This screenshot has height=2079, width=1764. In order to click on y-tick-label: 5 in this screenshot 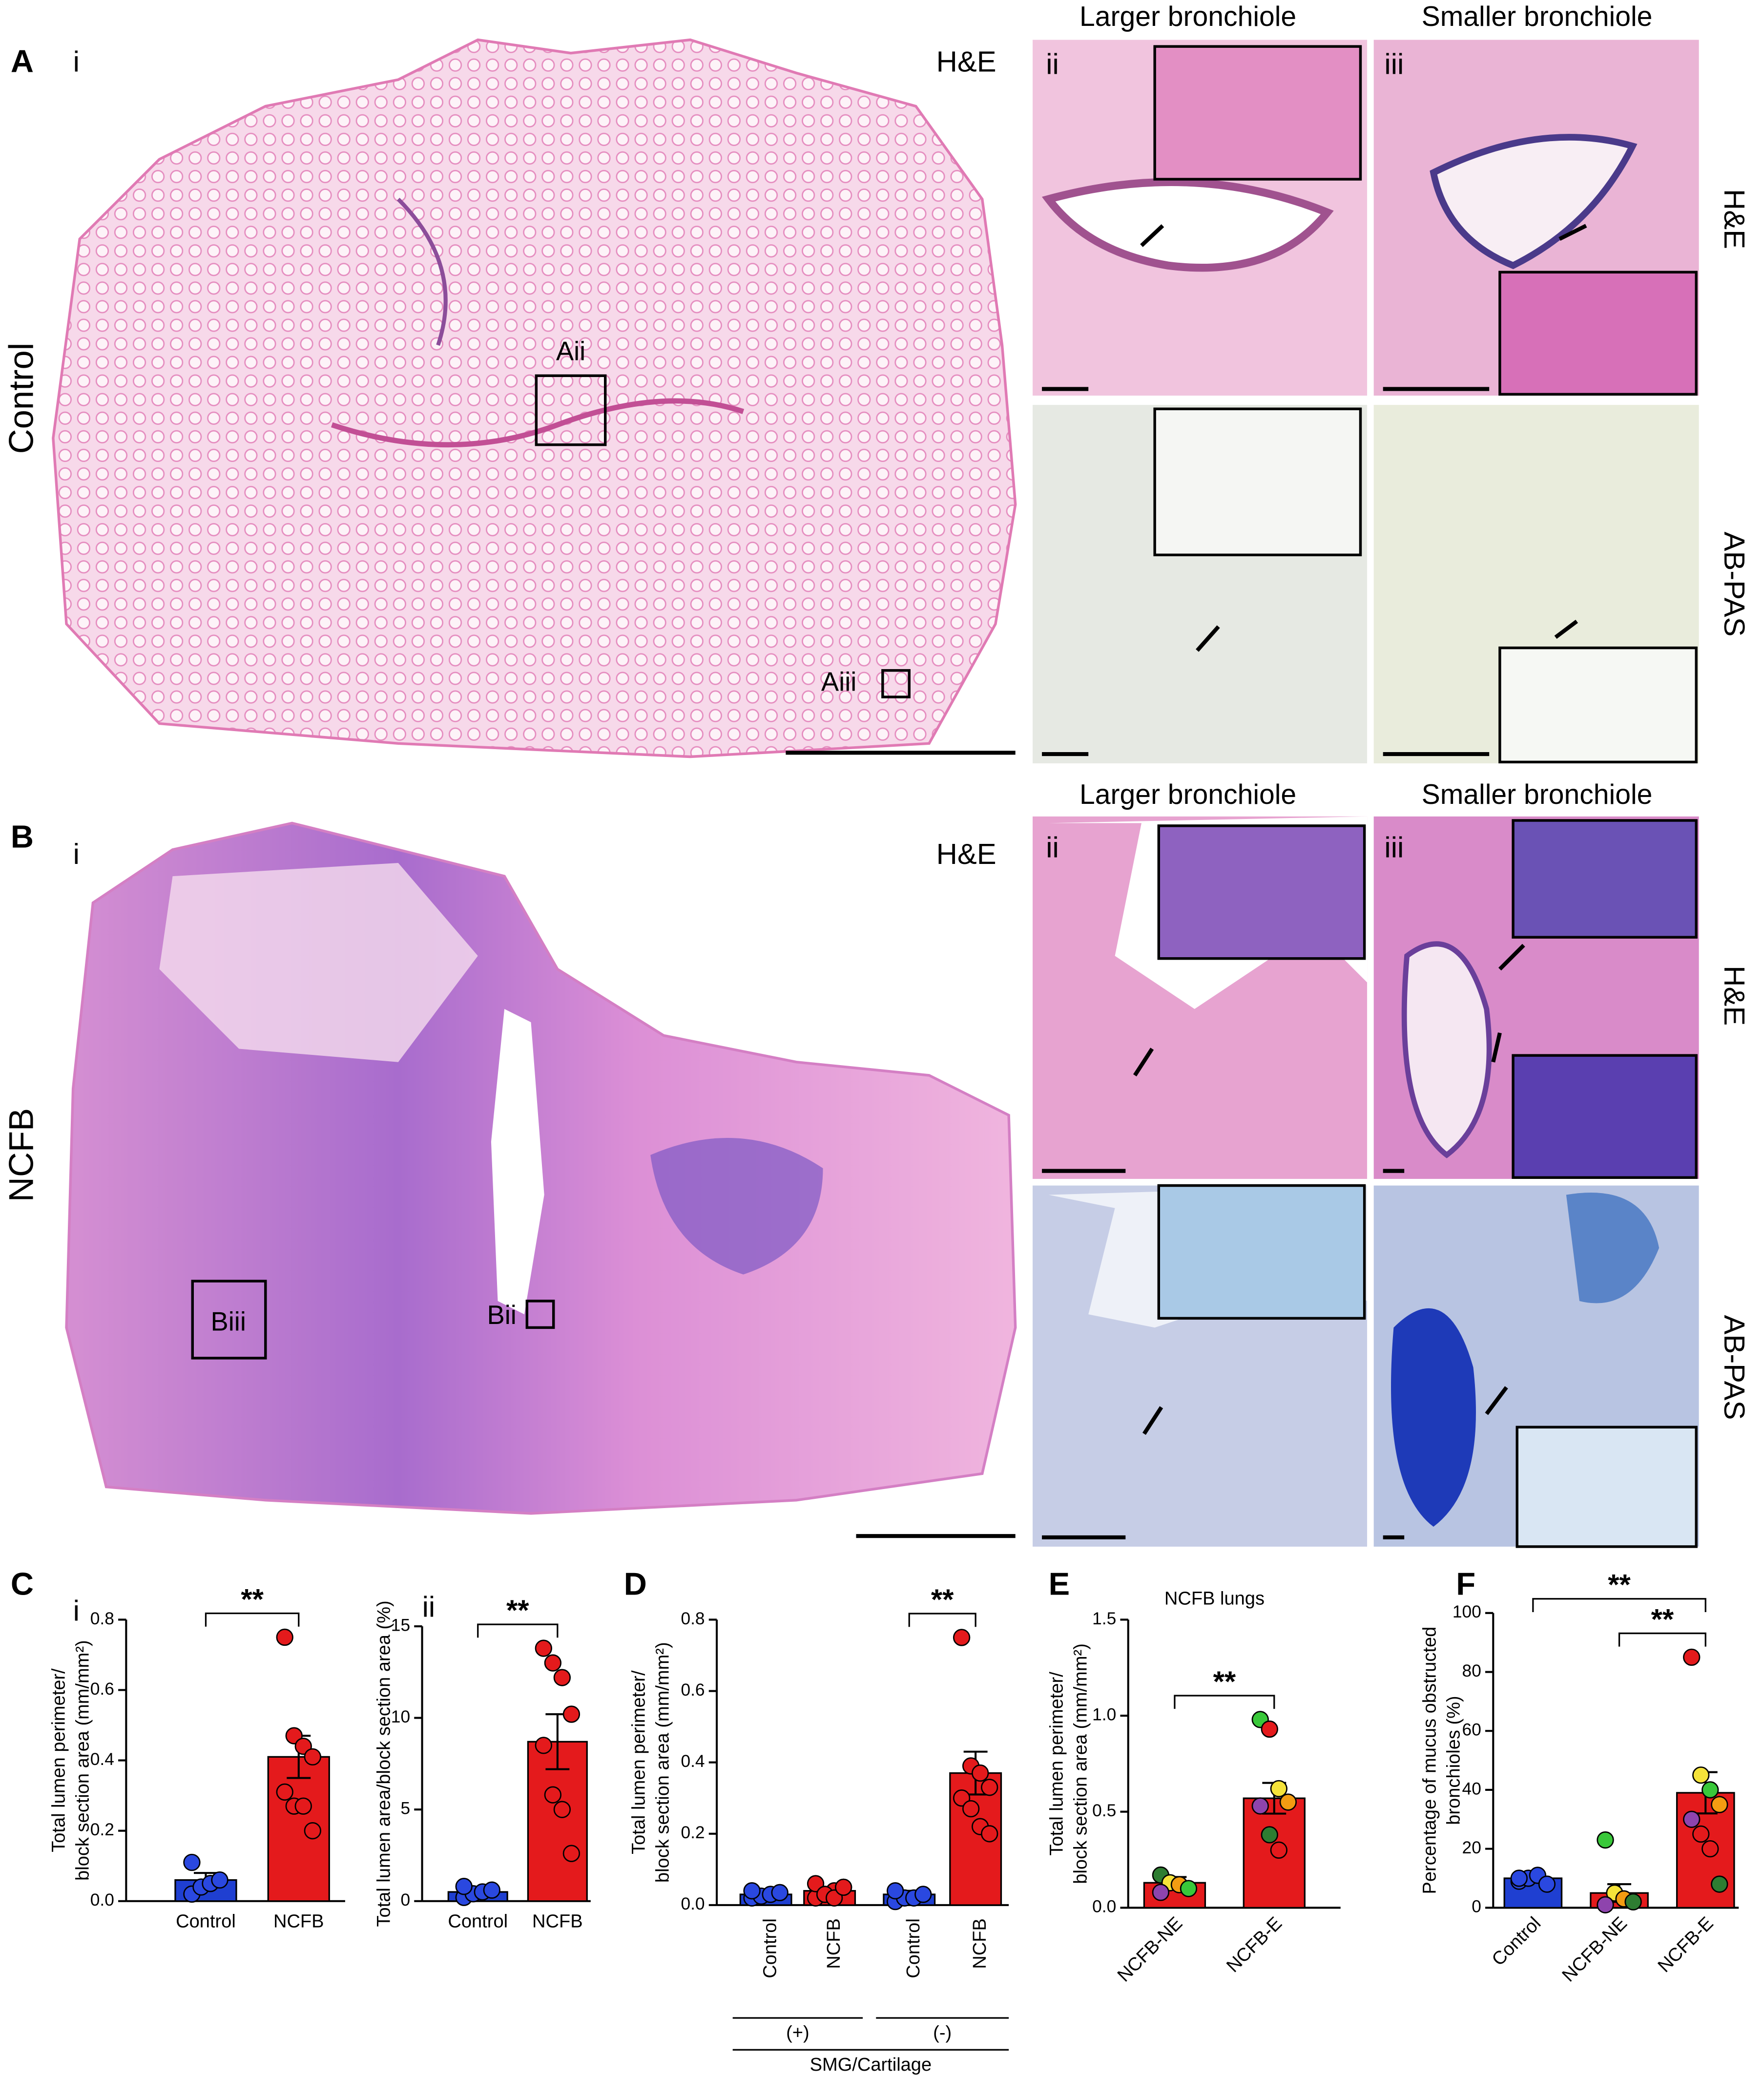, I will do `click(405, 1808)`.